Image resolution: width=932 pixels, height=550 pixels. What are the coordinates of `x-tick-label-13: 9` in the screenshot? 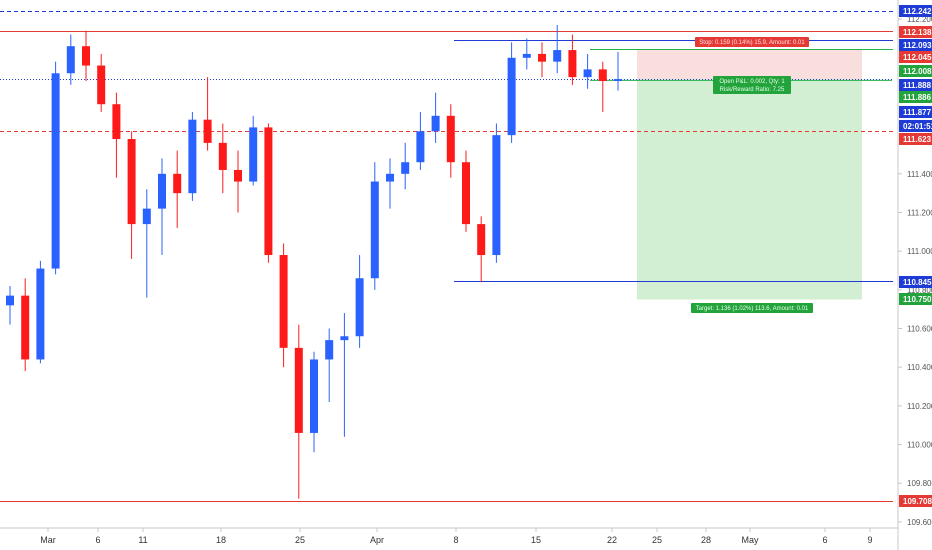 It's located at (869, 540).